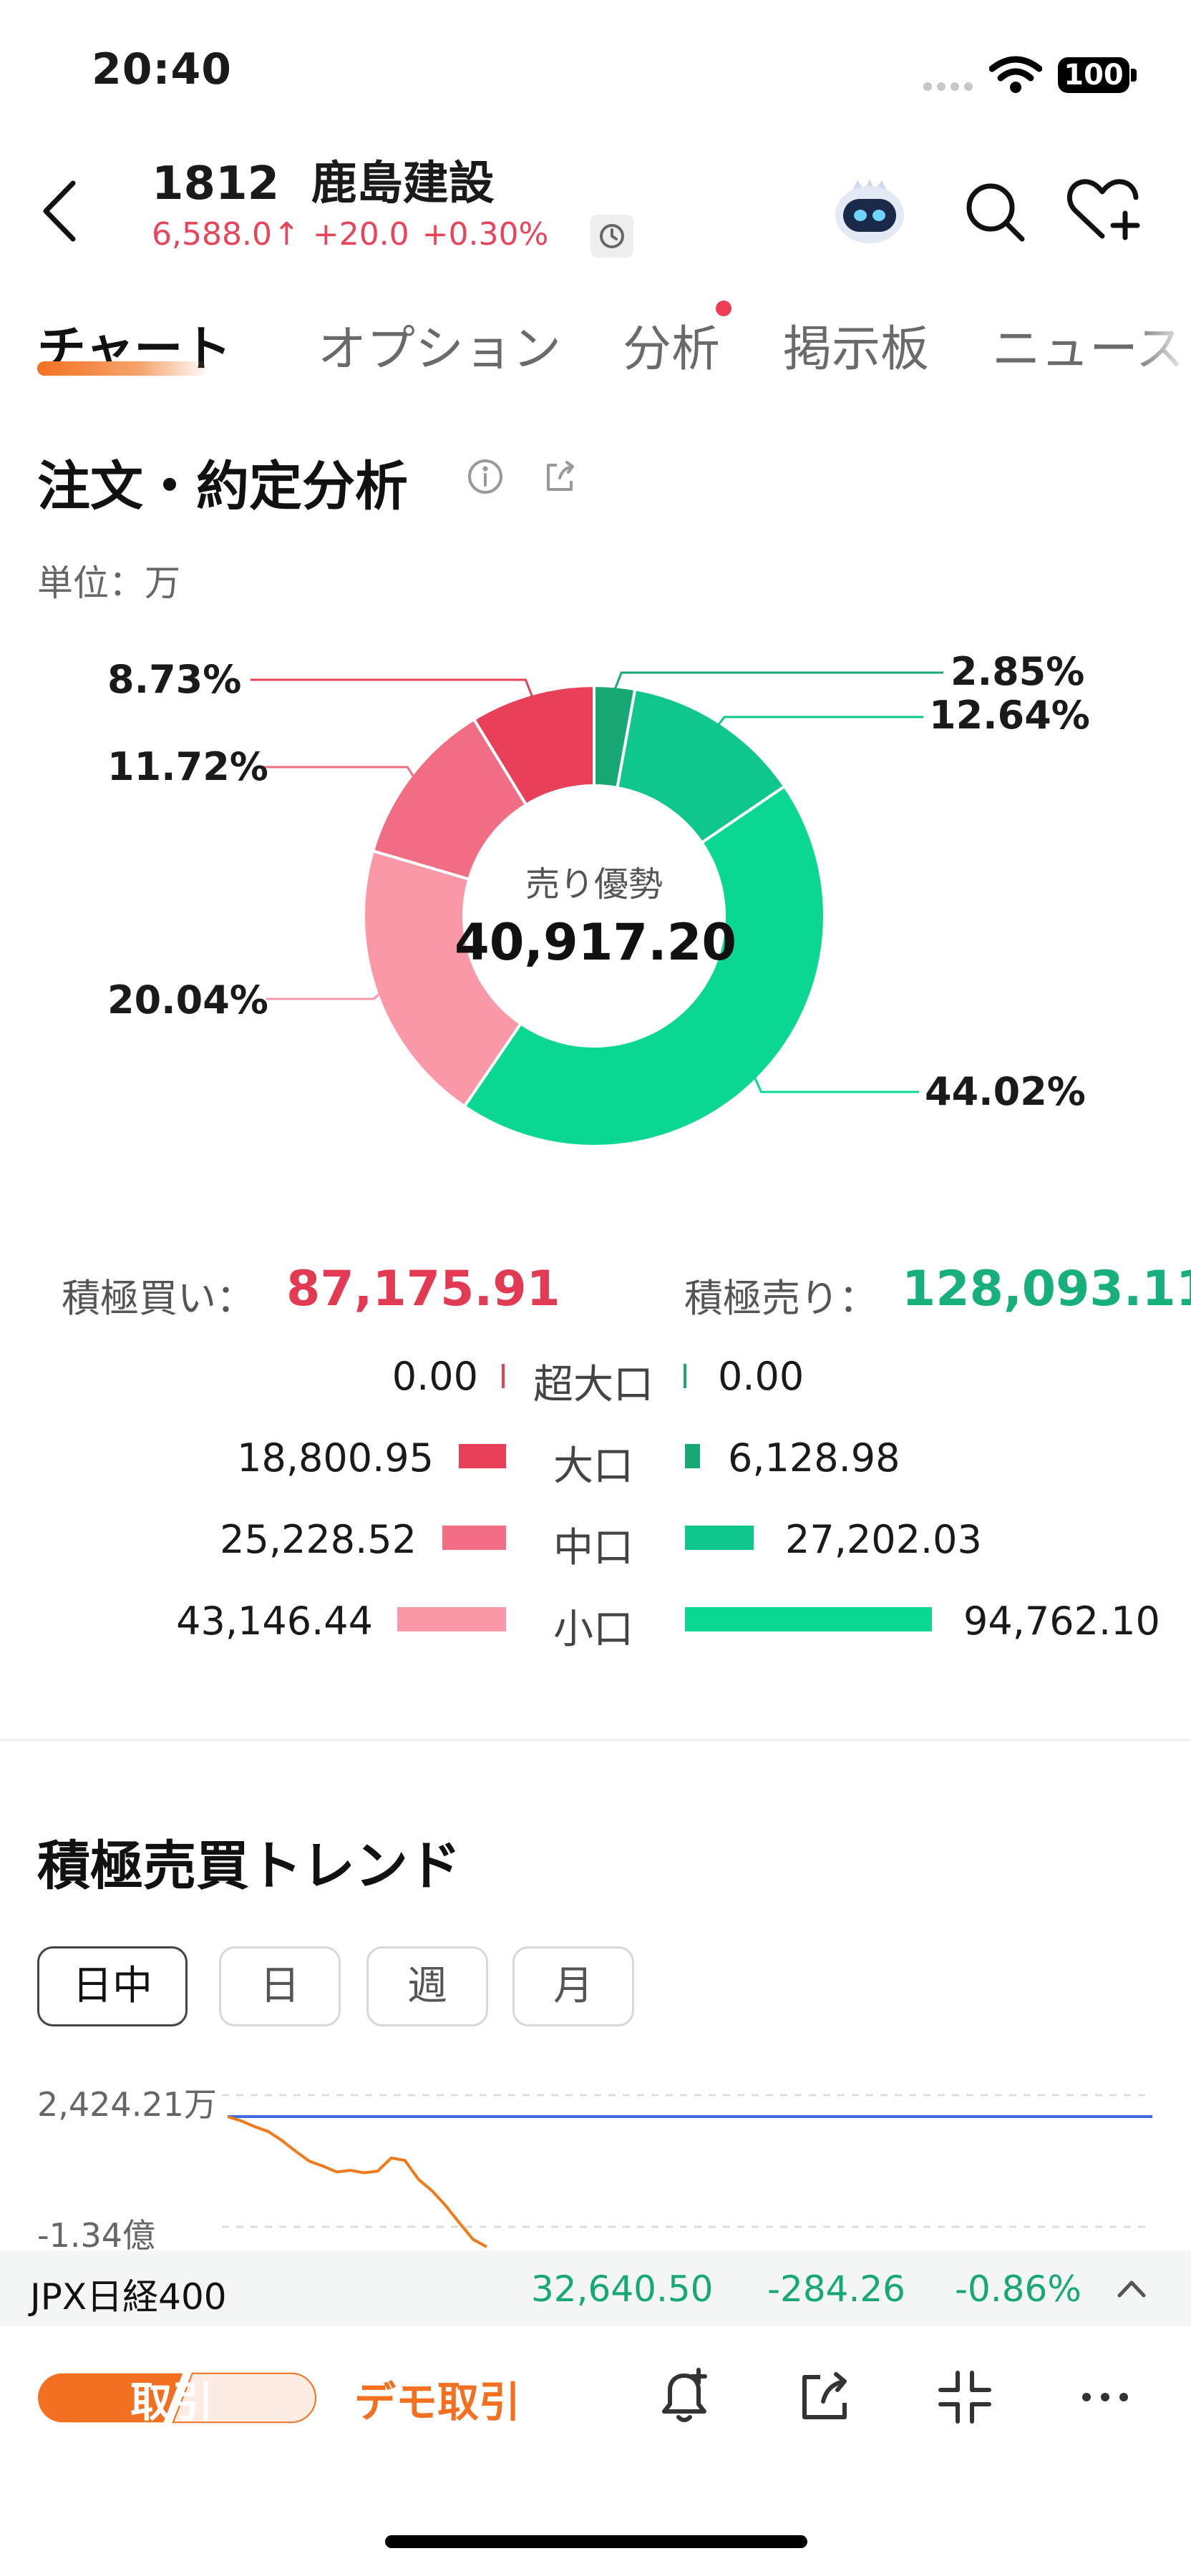 The width and height of the screenshot is (1191, 2576). Describe the element at coordinates (423, 1289) in the screenshot. I see `active-buy-value: 87,175.91` at that location.